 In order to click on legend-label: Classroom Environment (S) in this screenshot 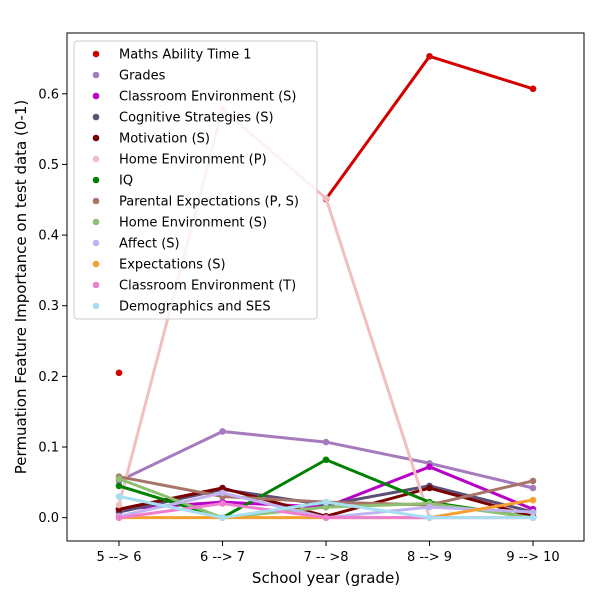, I will do `click(208, 97)`.